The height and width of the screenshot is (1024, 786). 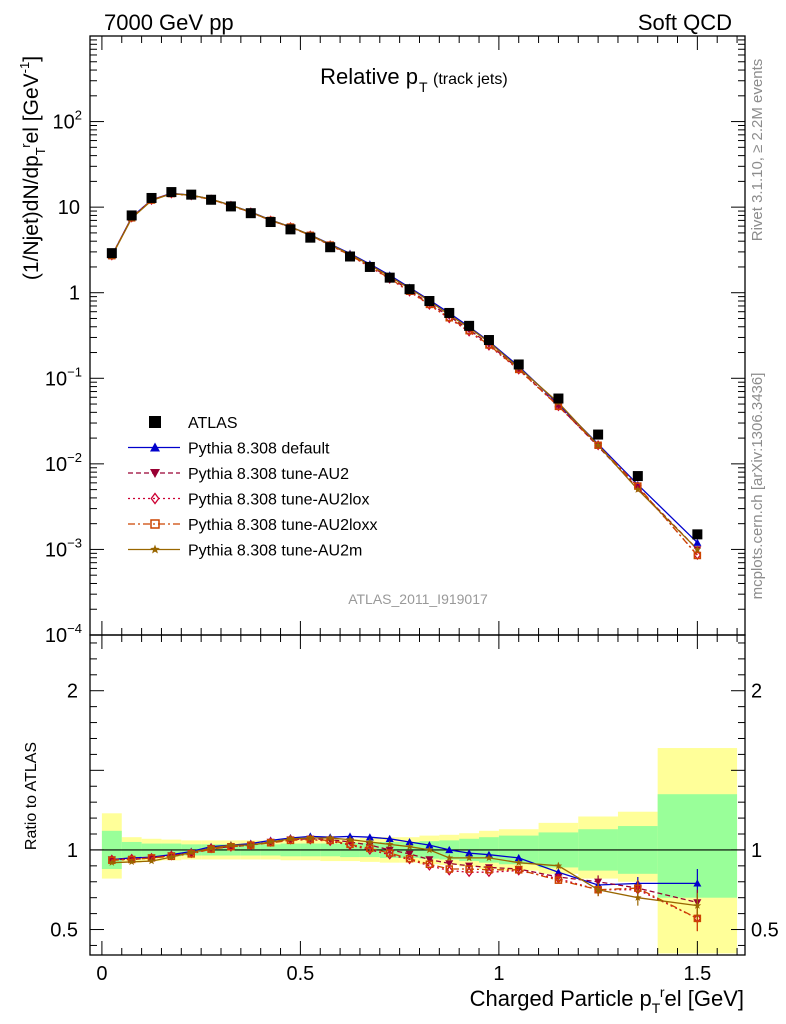 What do you see at coordinates (31, 108) in the screenshot?
I see `ylabel-part-4: el [GeV` at bounding box center [31, 108].